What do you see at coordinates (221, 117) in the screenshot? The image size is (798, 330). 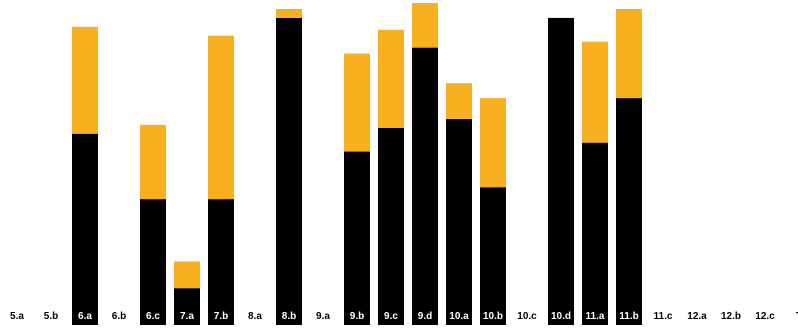 I see `bar-top-7-b` at bounding box center [221, 117].